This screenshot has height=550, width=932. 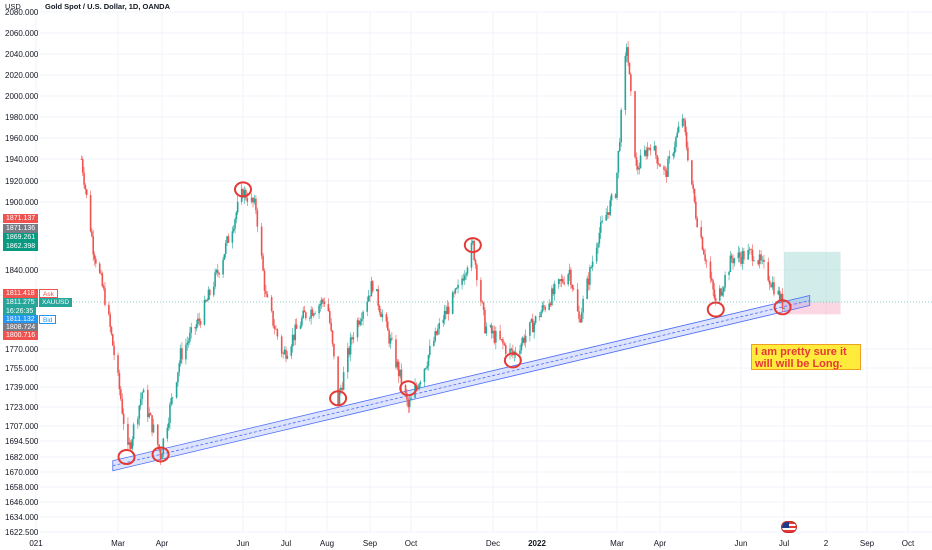 I want to click on trade-note-annotation: I am pretty sure it will will be Long., so click(x=806, y=357).